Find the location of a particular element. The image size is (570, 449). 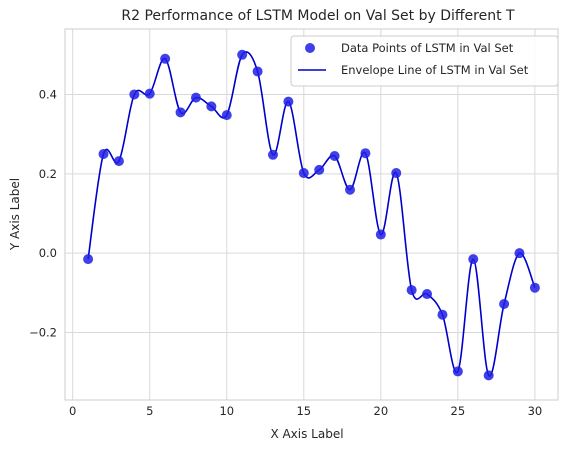

legend-box is located at coordinates (424, 61).